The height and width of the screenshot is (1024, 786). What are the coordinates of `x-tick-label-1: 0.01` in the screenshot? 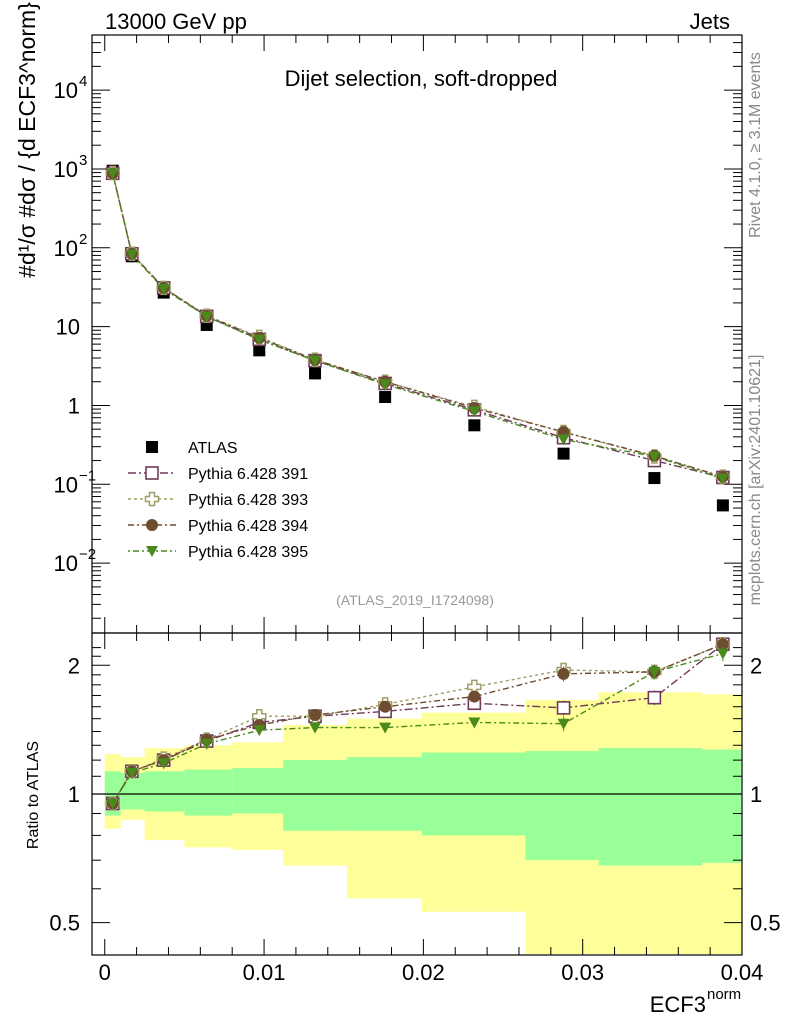 It's located at (264, 972).